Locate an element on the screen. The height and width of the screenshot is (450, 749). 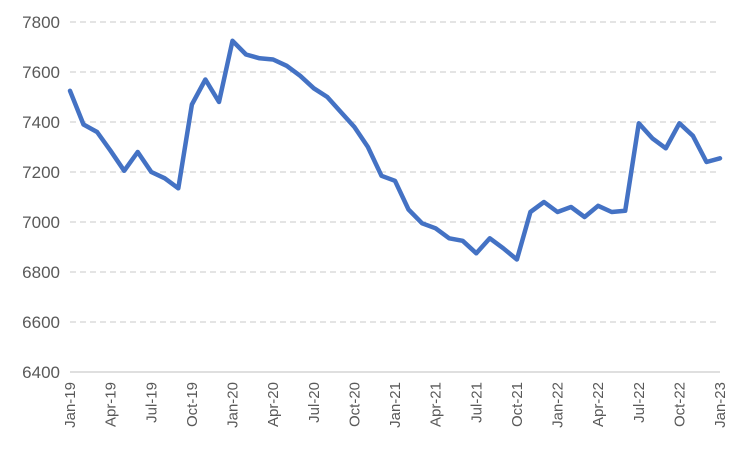
x-tick-label: Jan-19 is located at coordinates (70, 405).